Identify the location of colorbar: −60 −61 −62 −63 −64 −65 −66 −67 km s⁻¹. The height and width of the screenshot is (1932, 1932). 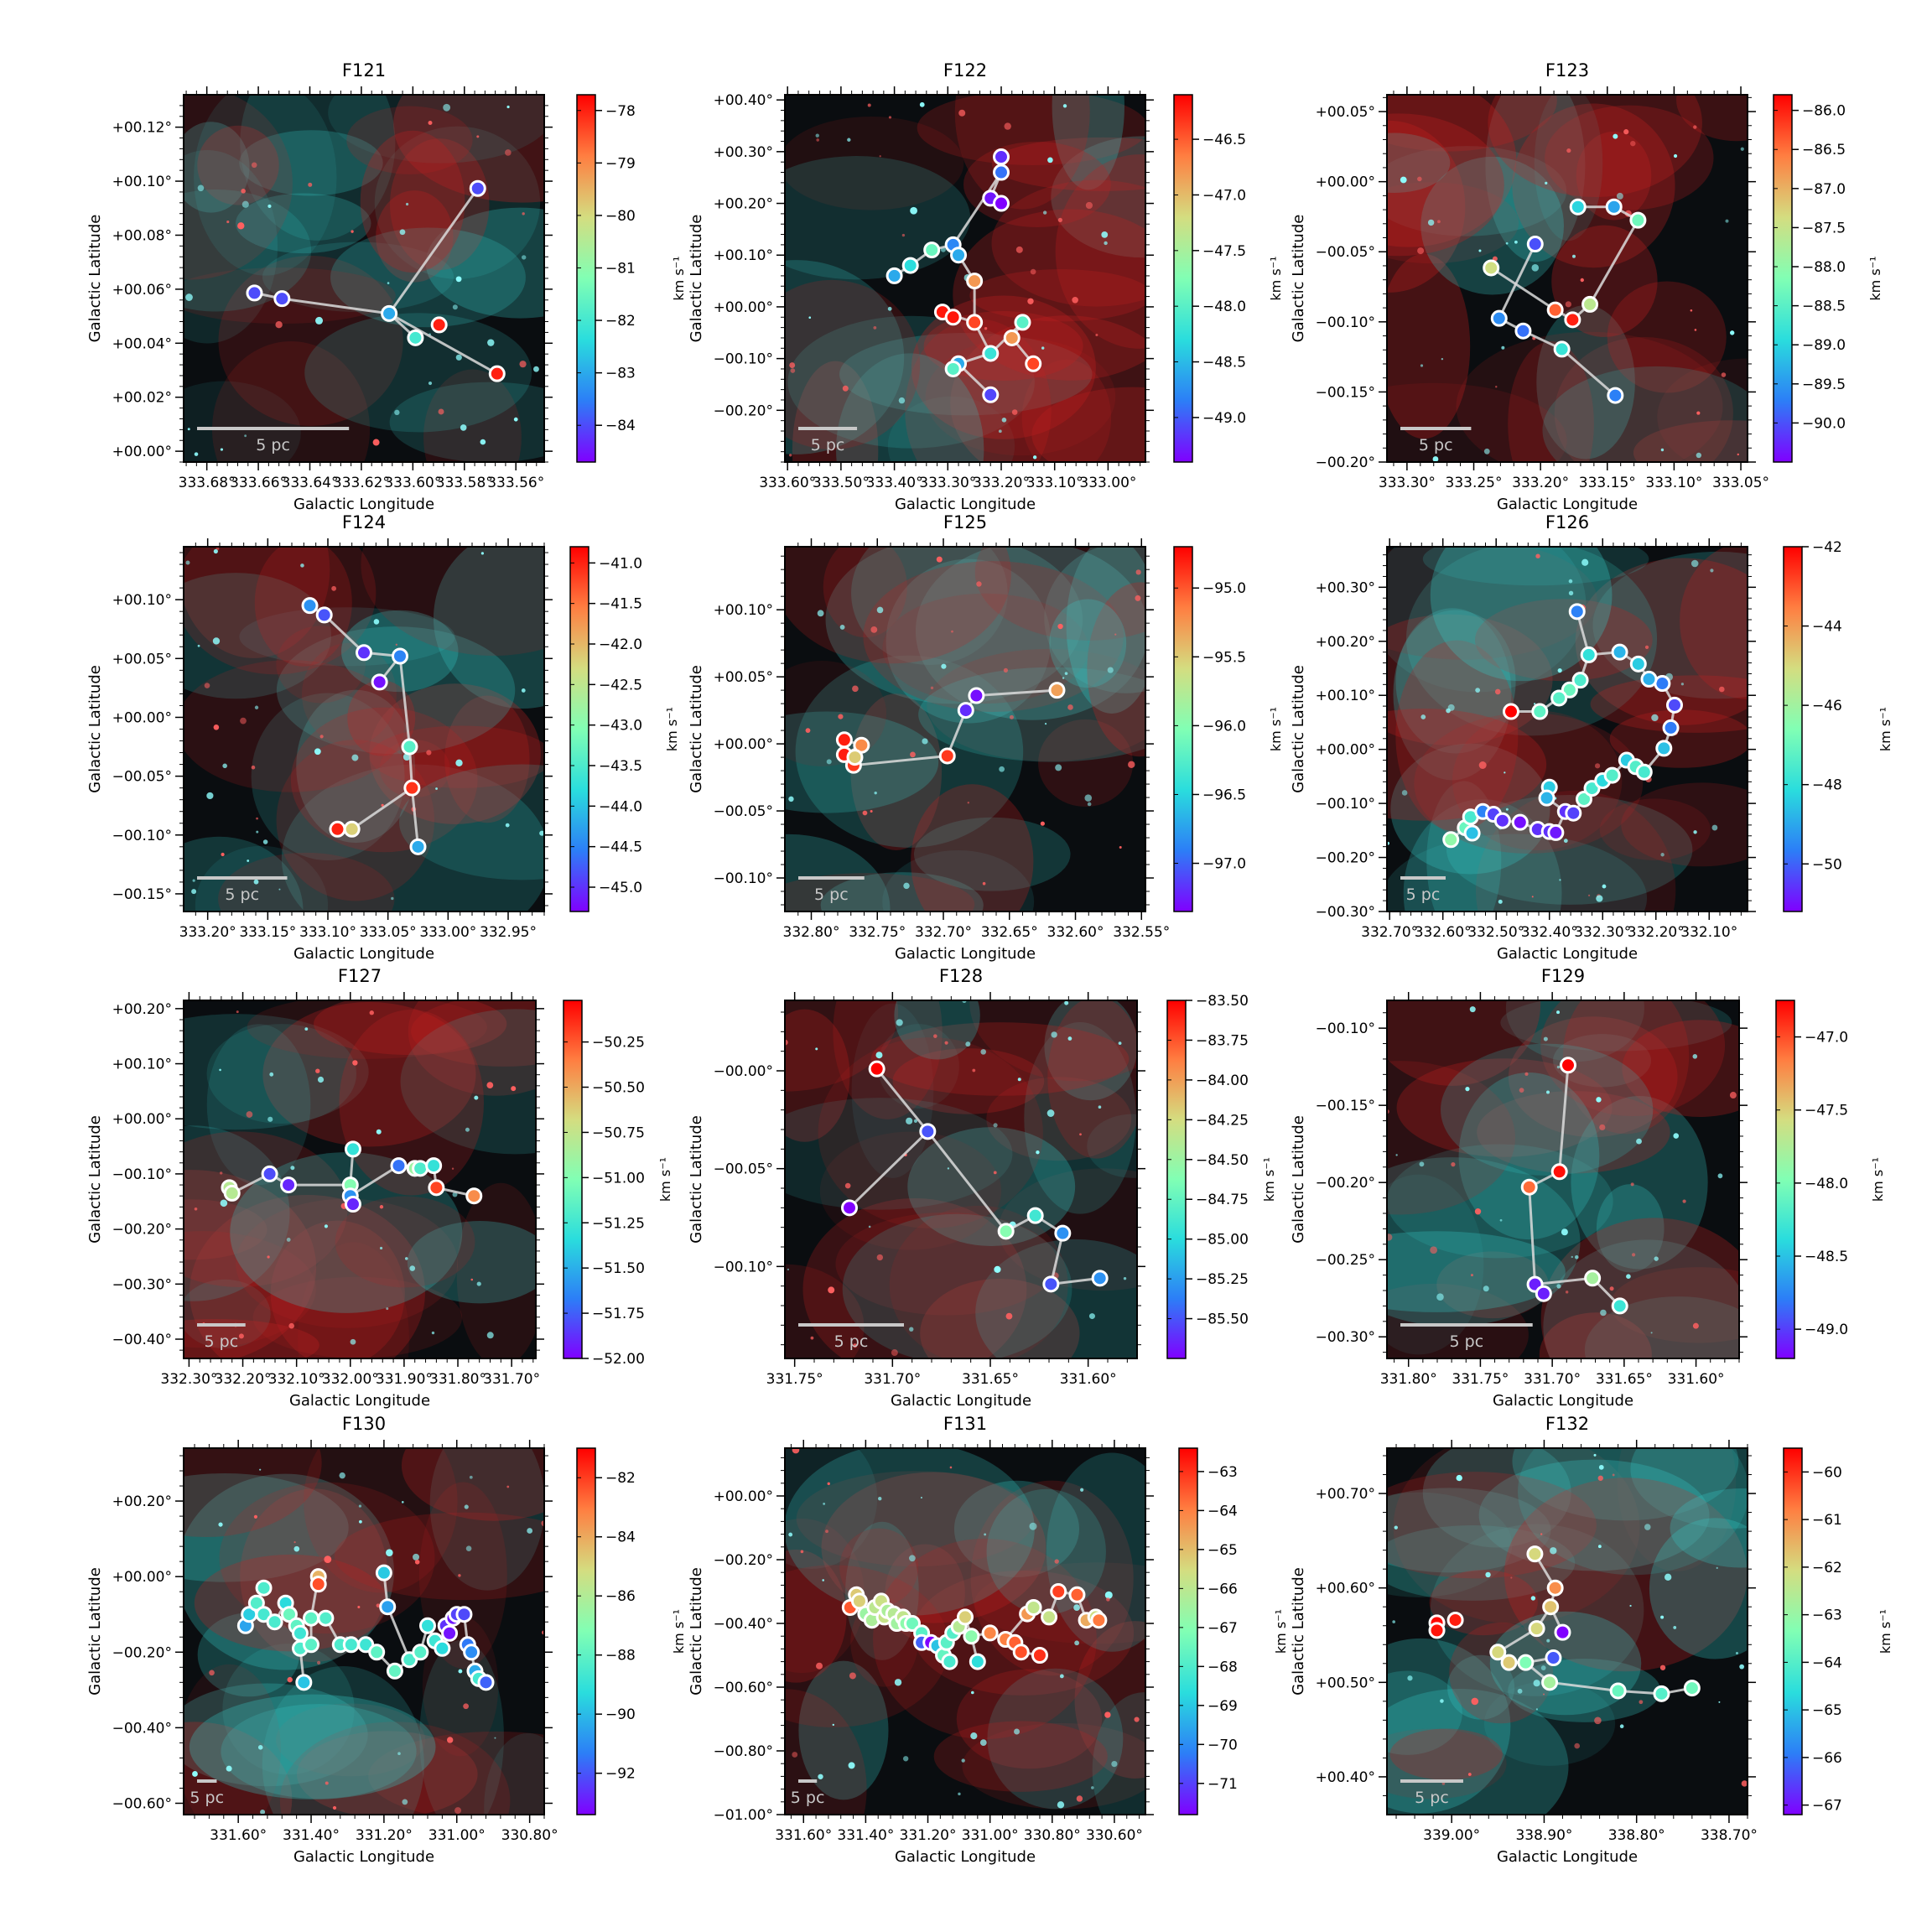
(1838, 1631).